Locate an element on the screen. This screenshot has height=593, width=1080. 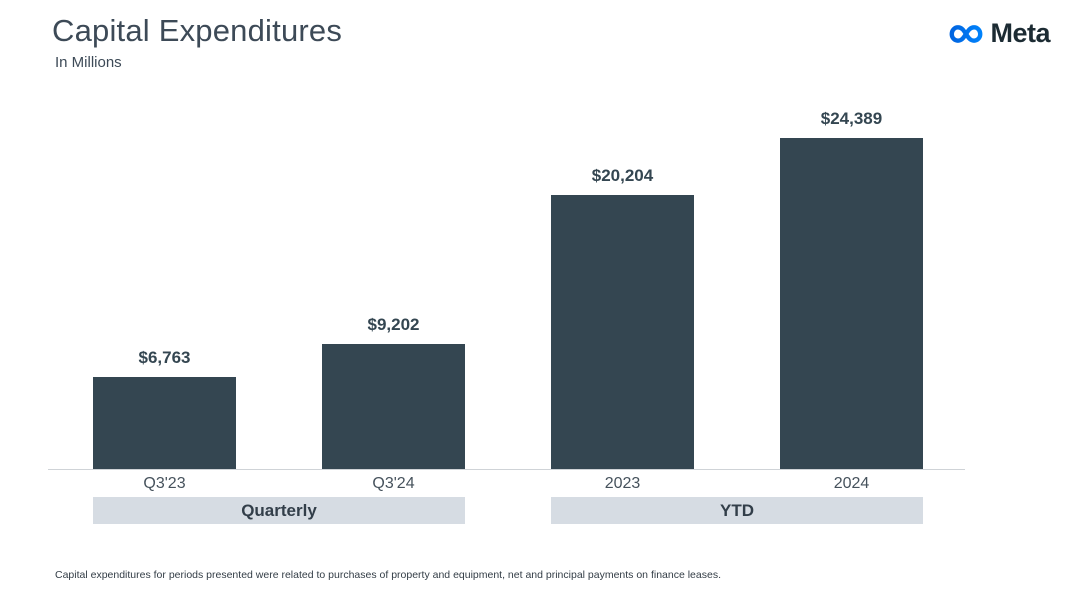
page-subtitle: In Millions is located at coordinates (88, 62).